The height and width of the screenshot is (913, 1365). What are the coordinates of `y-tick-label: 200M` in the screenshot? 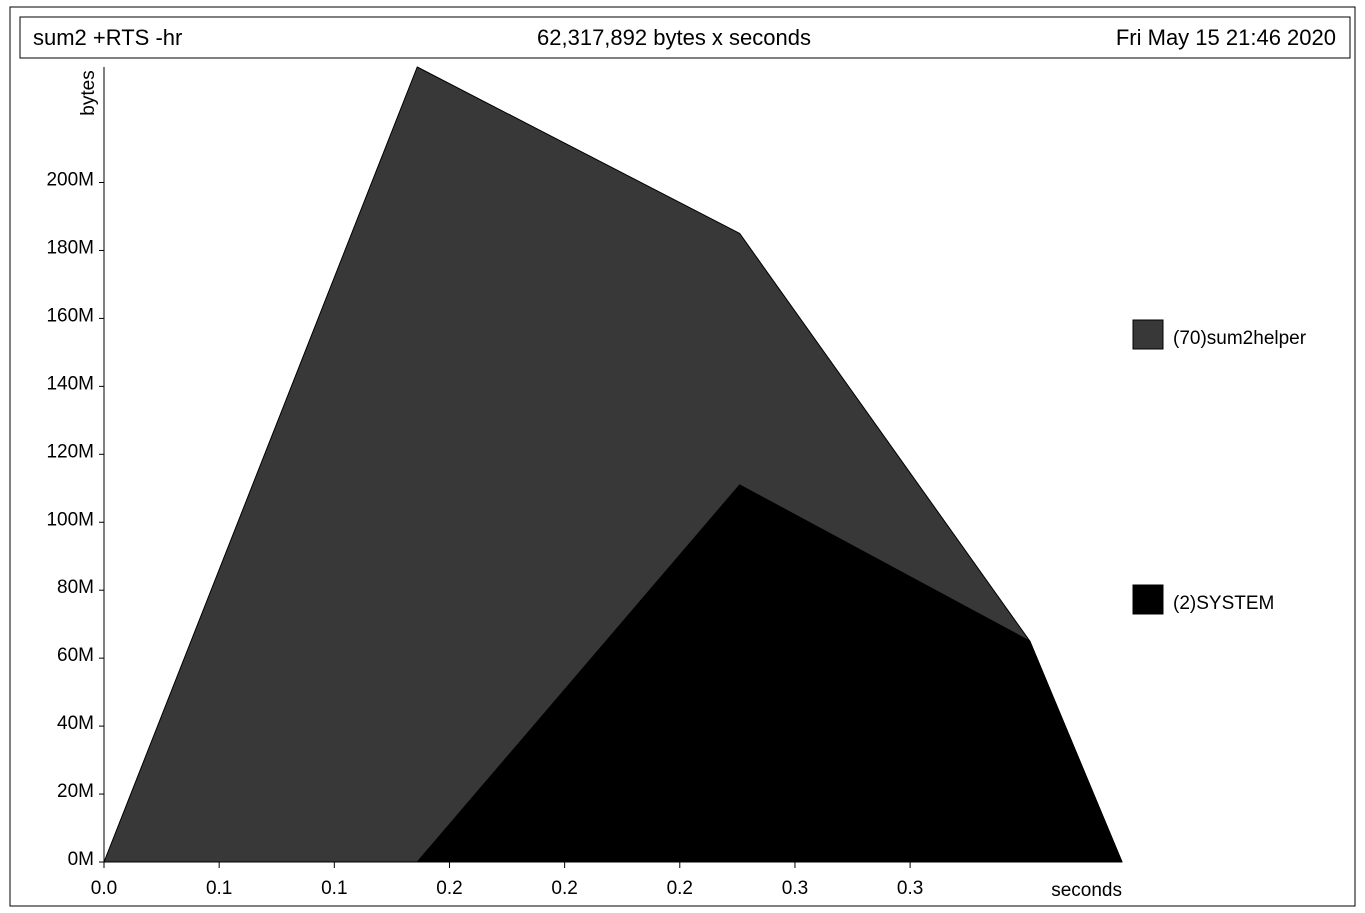 It's located at (70, 180).